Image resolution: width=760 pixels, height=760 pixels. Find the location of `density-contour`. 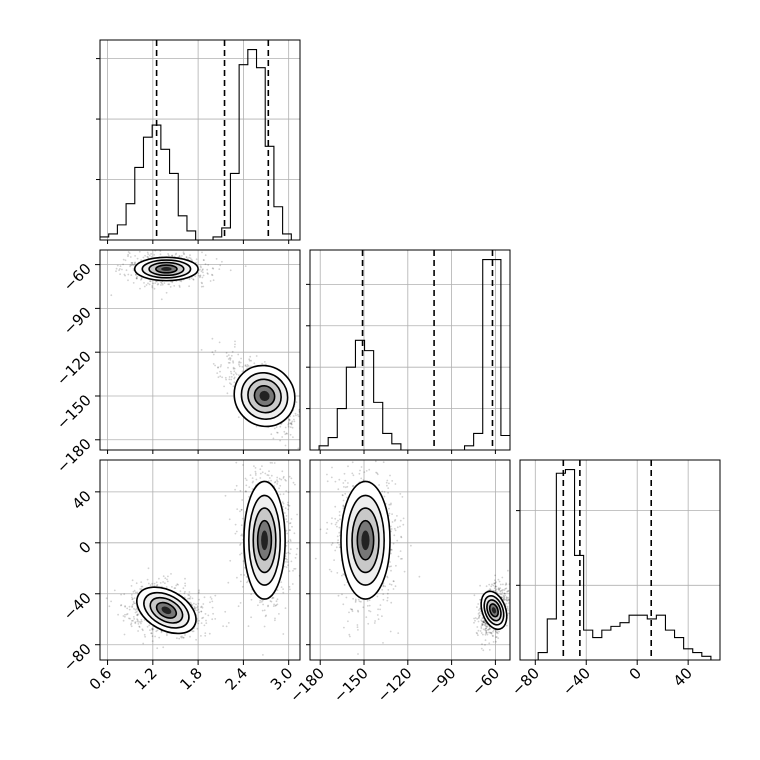

density-contour is located at coordinates (166, 610).